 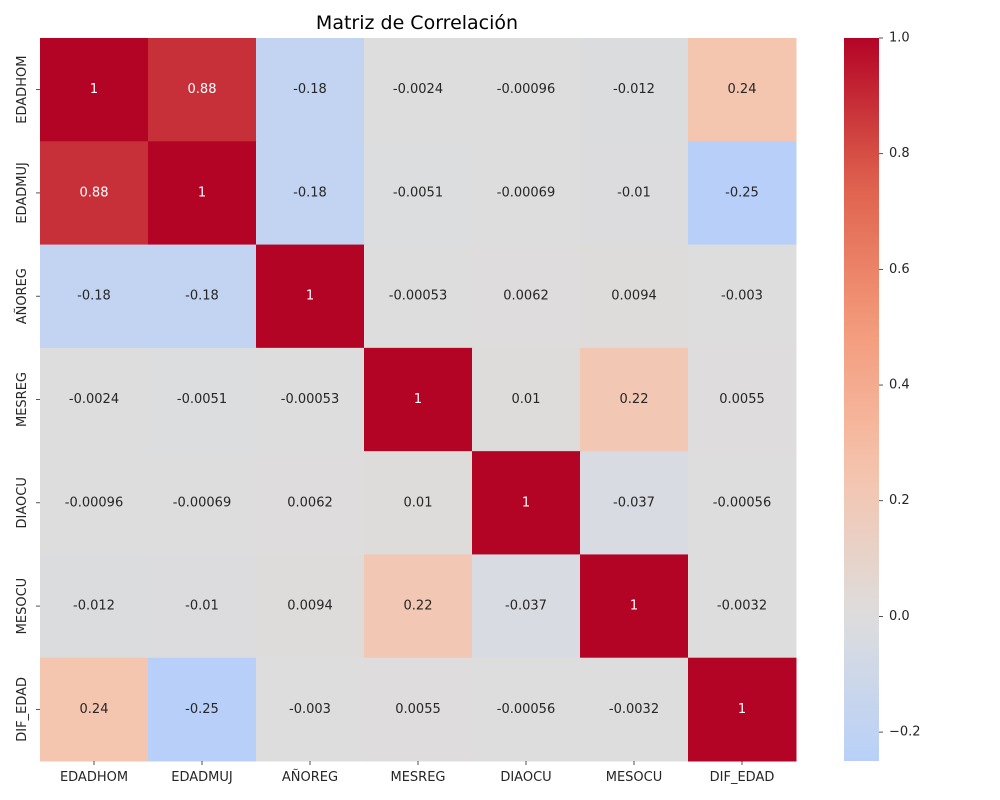 I want to click on cell-value-label: -0.01, so click(x=202, y=606).